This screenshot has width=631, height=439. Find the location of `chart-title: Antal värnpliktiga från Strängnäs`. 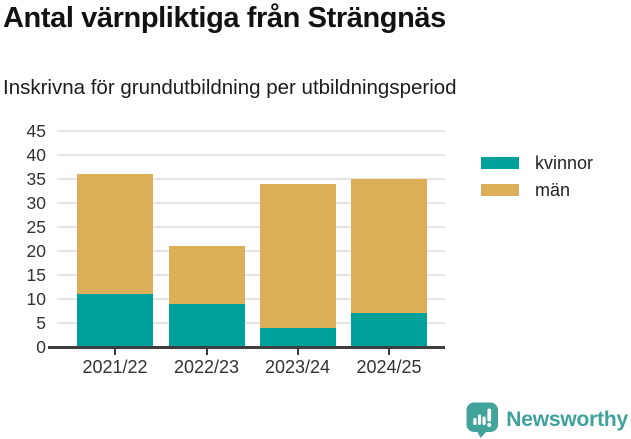

chart-title: Antal värnpliktiga från Strängnäs is located at coordinates (224, 18).